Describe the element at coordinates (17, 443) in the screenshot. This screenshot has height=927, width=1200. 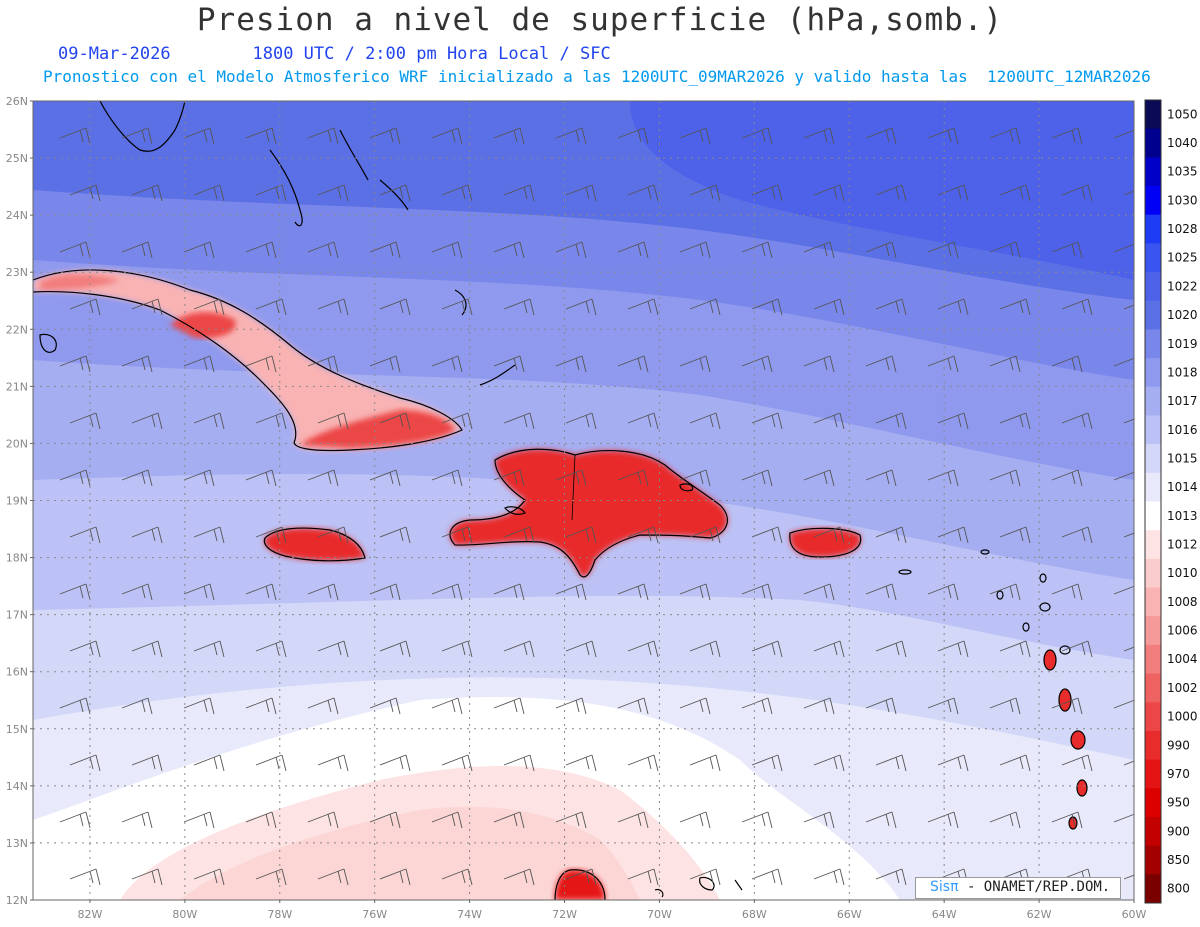
I see `lat-label: 20N` at that location.